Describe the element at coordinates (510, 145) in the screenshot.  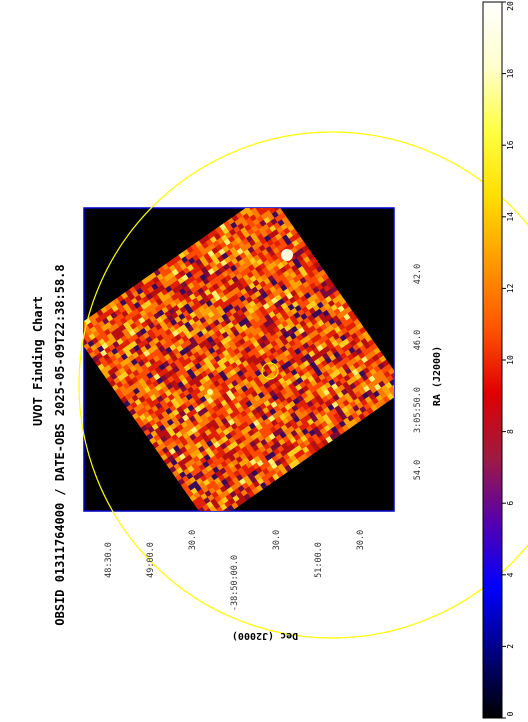
I see `colorbar-tick-label: 16` at that location.